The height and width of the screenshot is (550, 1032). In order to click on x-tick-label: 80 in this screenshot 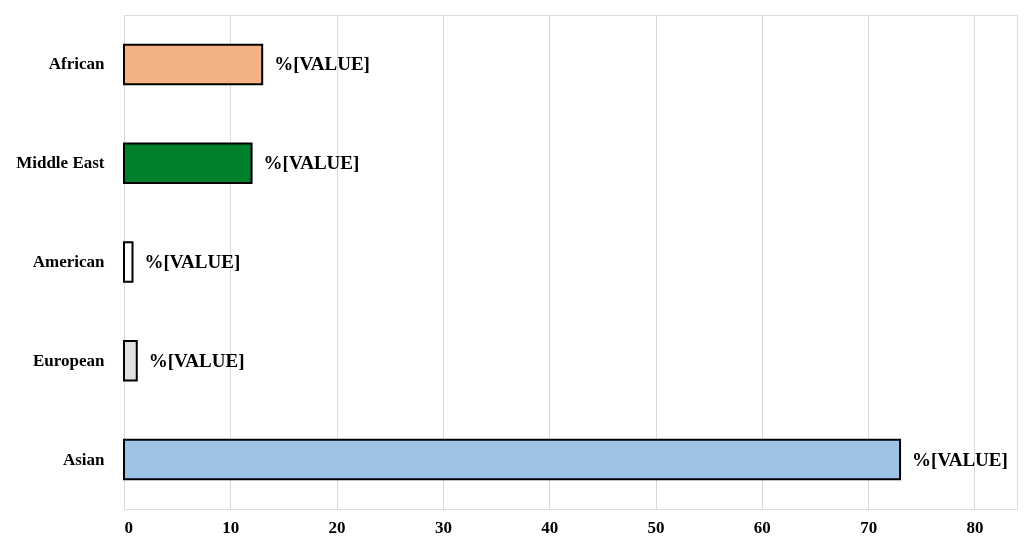, I will do `click(975, 527)`.